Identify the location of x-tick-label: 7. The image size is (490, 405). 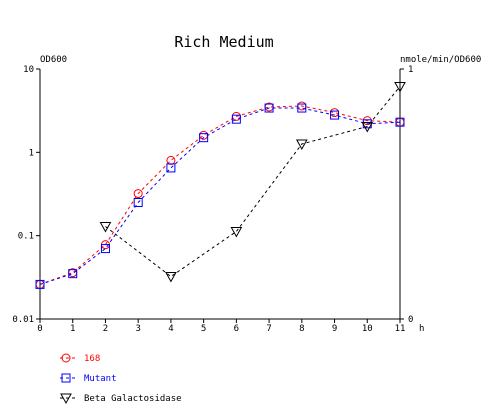
(268, 329).